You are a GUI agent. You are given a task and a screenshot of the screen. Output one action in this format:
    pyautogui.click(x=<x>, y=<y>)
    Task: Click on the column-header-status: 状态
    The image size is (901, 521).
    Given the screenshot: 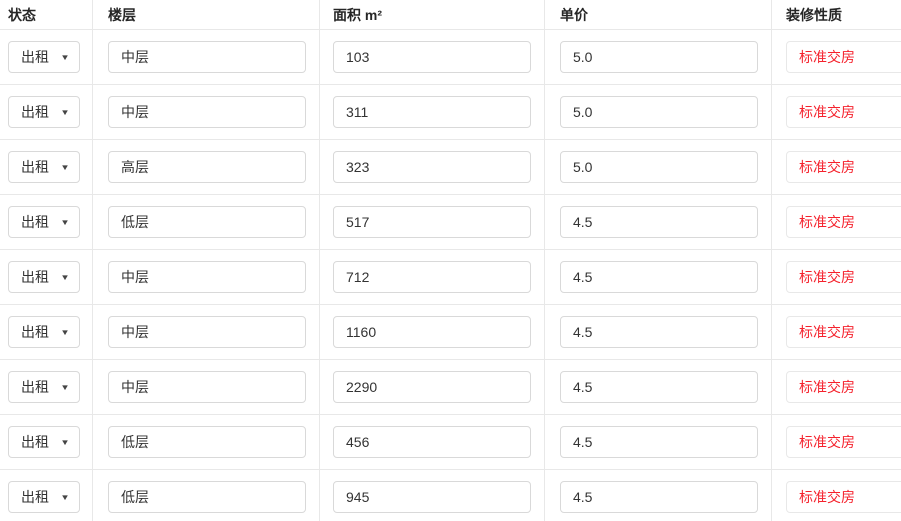 What is the action you would take?
    pyautogui.click(x=46, y=14)
    